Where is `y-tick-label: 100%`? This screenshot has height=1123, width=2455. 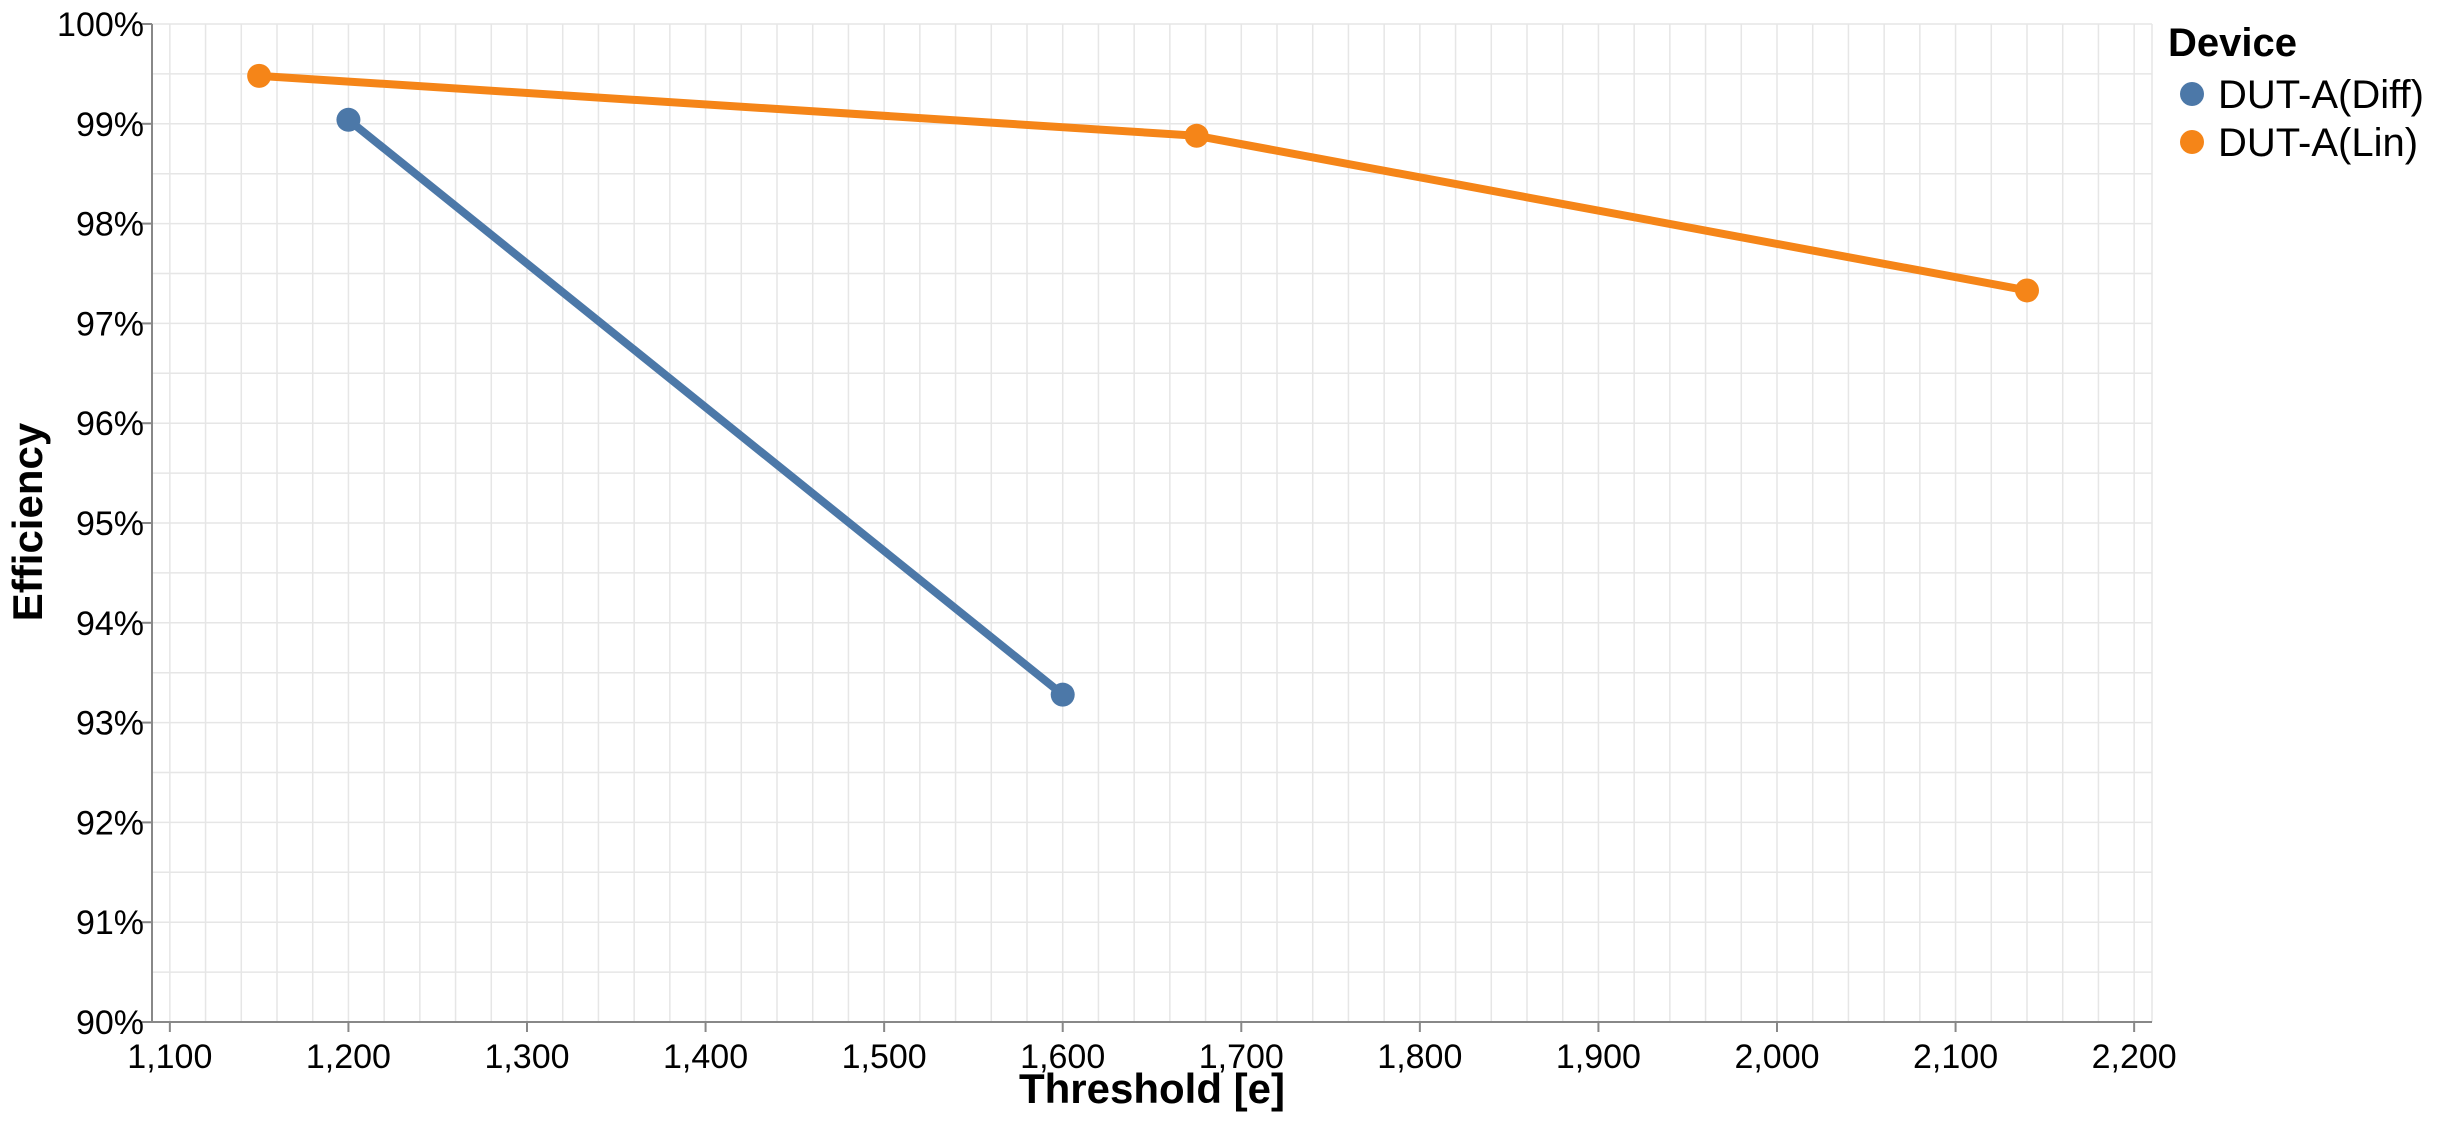 y-tick-label: 100% is located at coordinates (100, 25).